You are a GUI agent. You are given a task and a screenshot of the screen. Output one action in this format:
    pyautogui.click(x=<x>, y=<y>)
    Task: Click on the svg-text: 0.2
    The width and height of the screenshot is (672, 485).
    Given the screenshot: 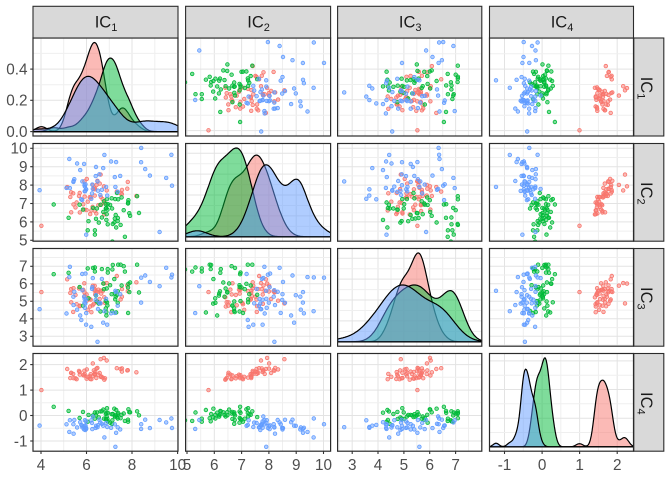 What is the action you would take?
    pyautogui.click(x=16, y=101)
    